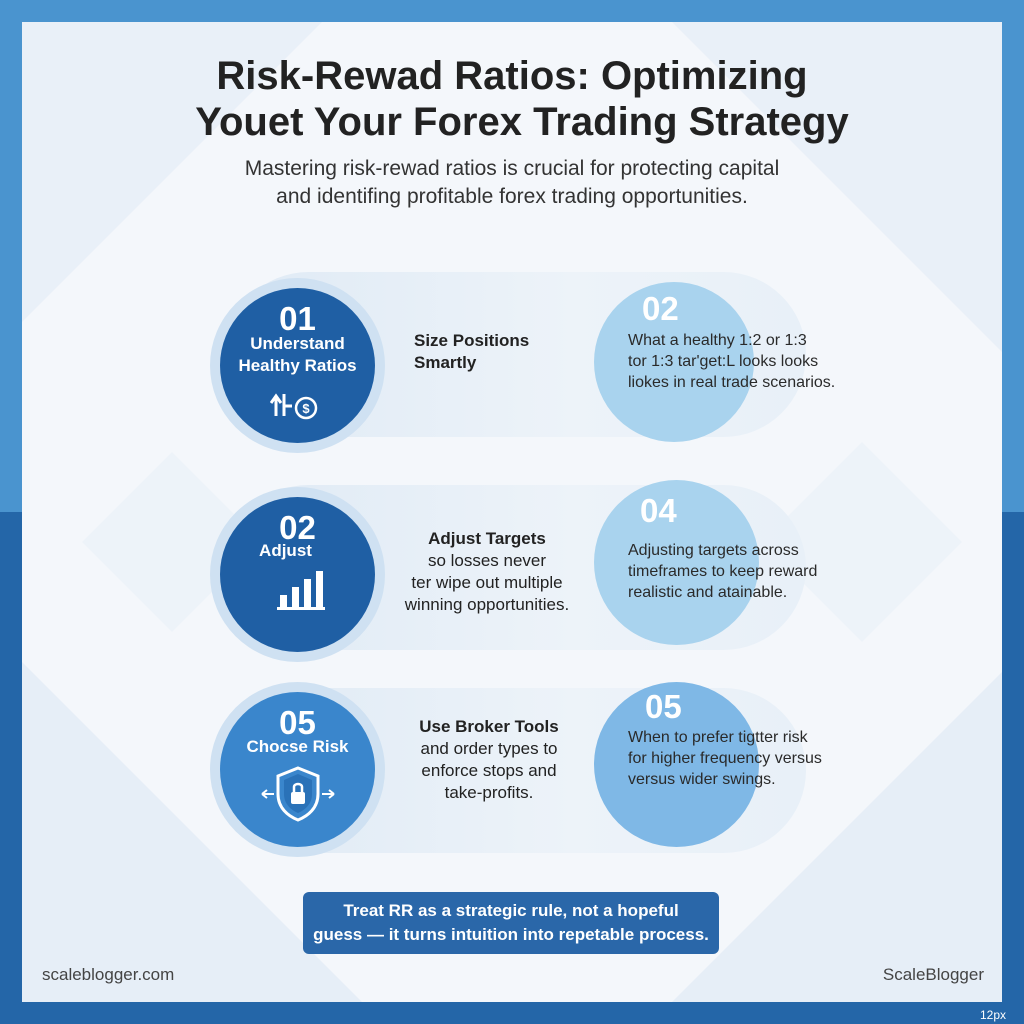 The height and width of the screenshot is (1024, 1024). I want to click on row2-step-label: Adjust, so click(285, 550).